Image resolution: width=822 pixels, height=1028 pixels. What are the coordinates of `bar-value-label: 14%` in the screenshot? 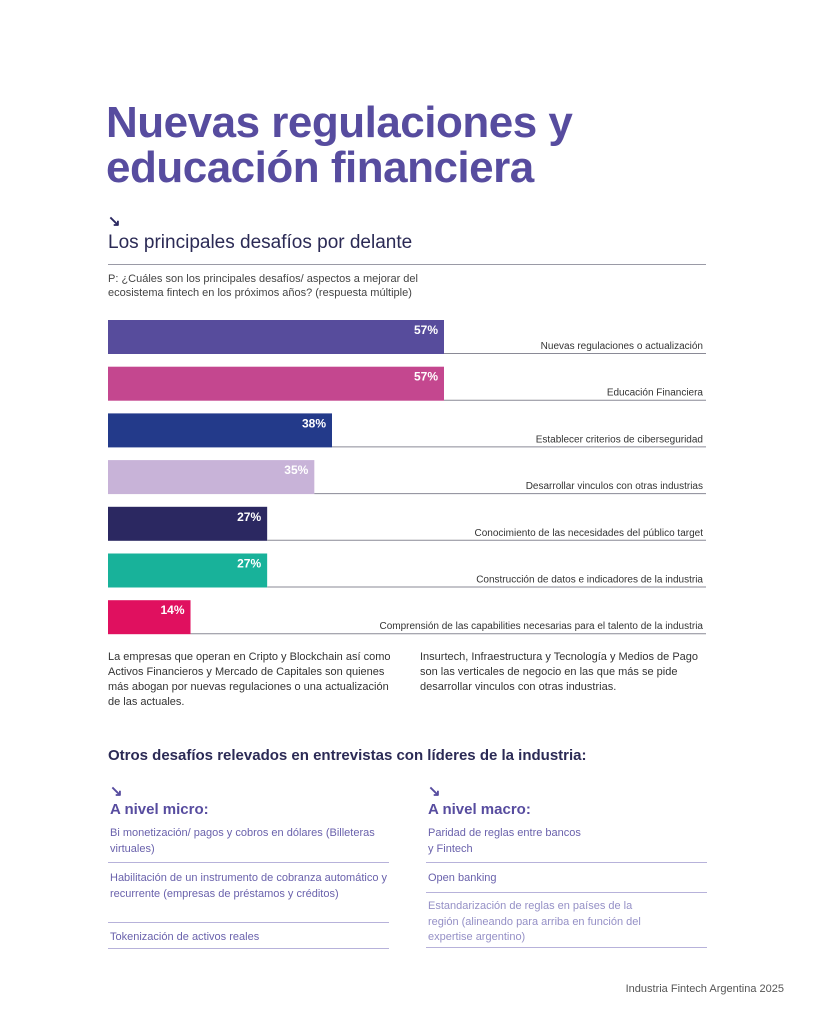 It's located at (172, 610).